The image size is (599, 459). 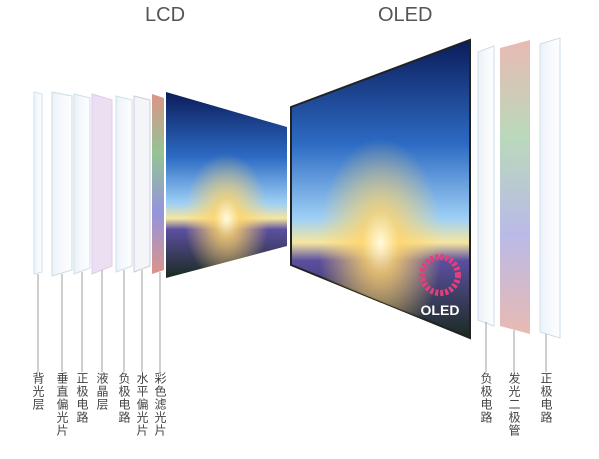 I want to click on oled-title: OLED, so click(x=405, y=15).